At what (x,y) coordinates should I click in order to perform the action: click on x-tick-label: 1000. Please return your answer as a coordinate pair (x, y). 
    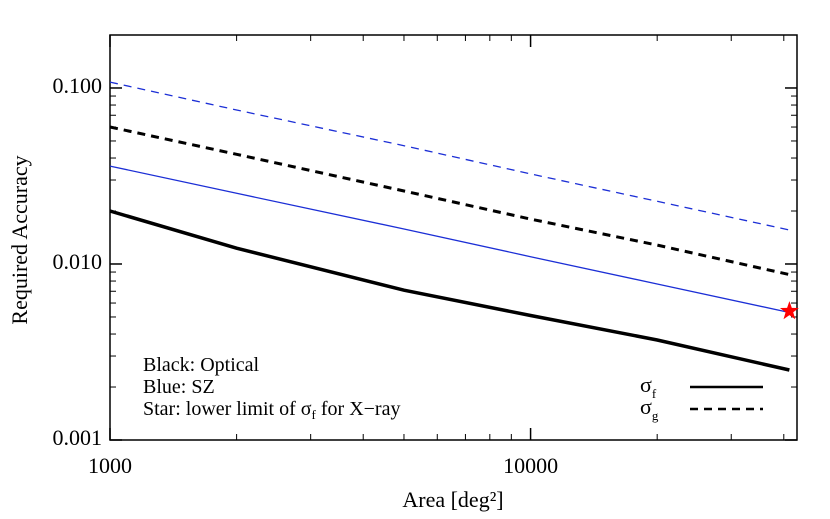
    Looking at the image, I should click on (110, 465).